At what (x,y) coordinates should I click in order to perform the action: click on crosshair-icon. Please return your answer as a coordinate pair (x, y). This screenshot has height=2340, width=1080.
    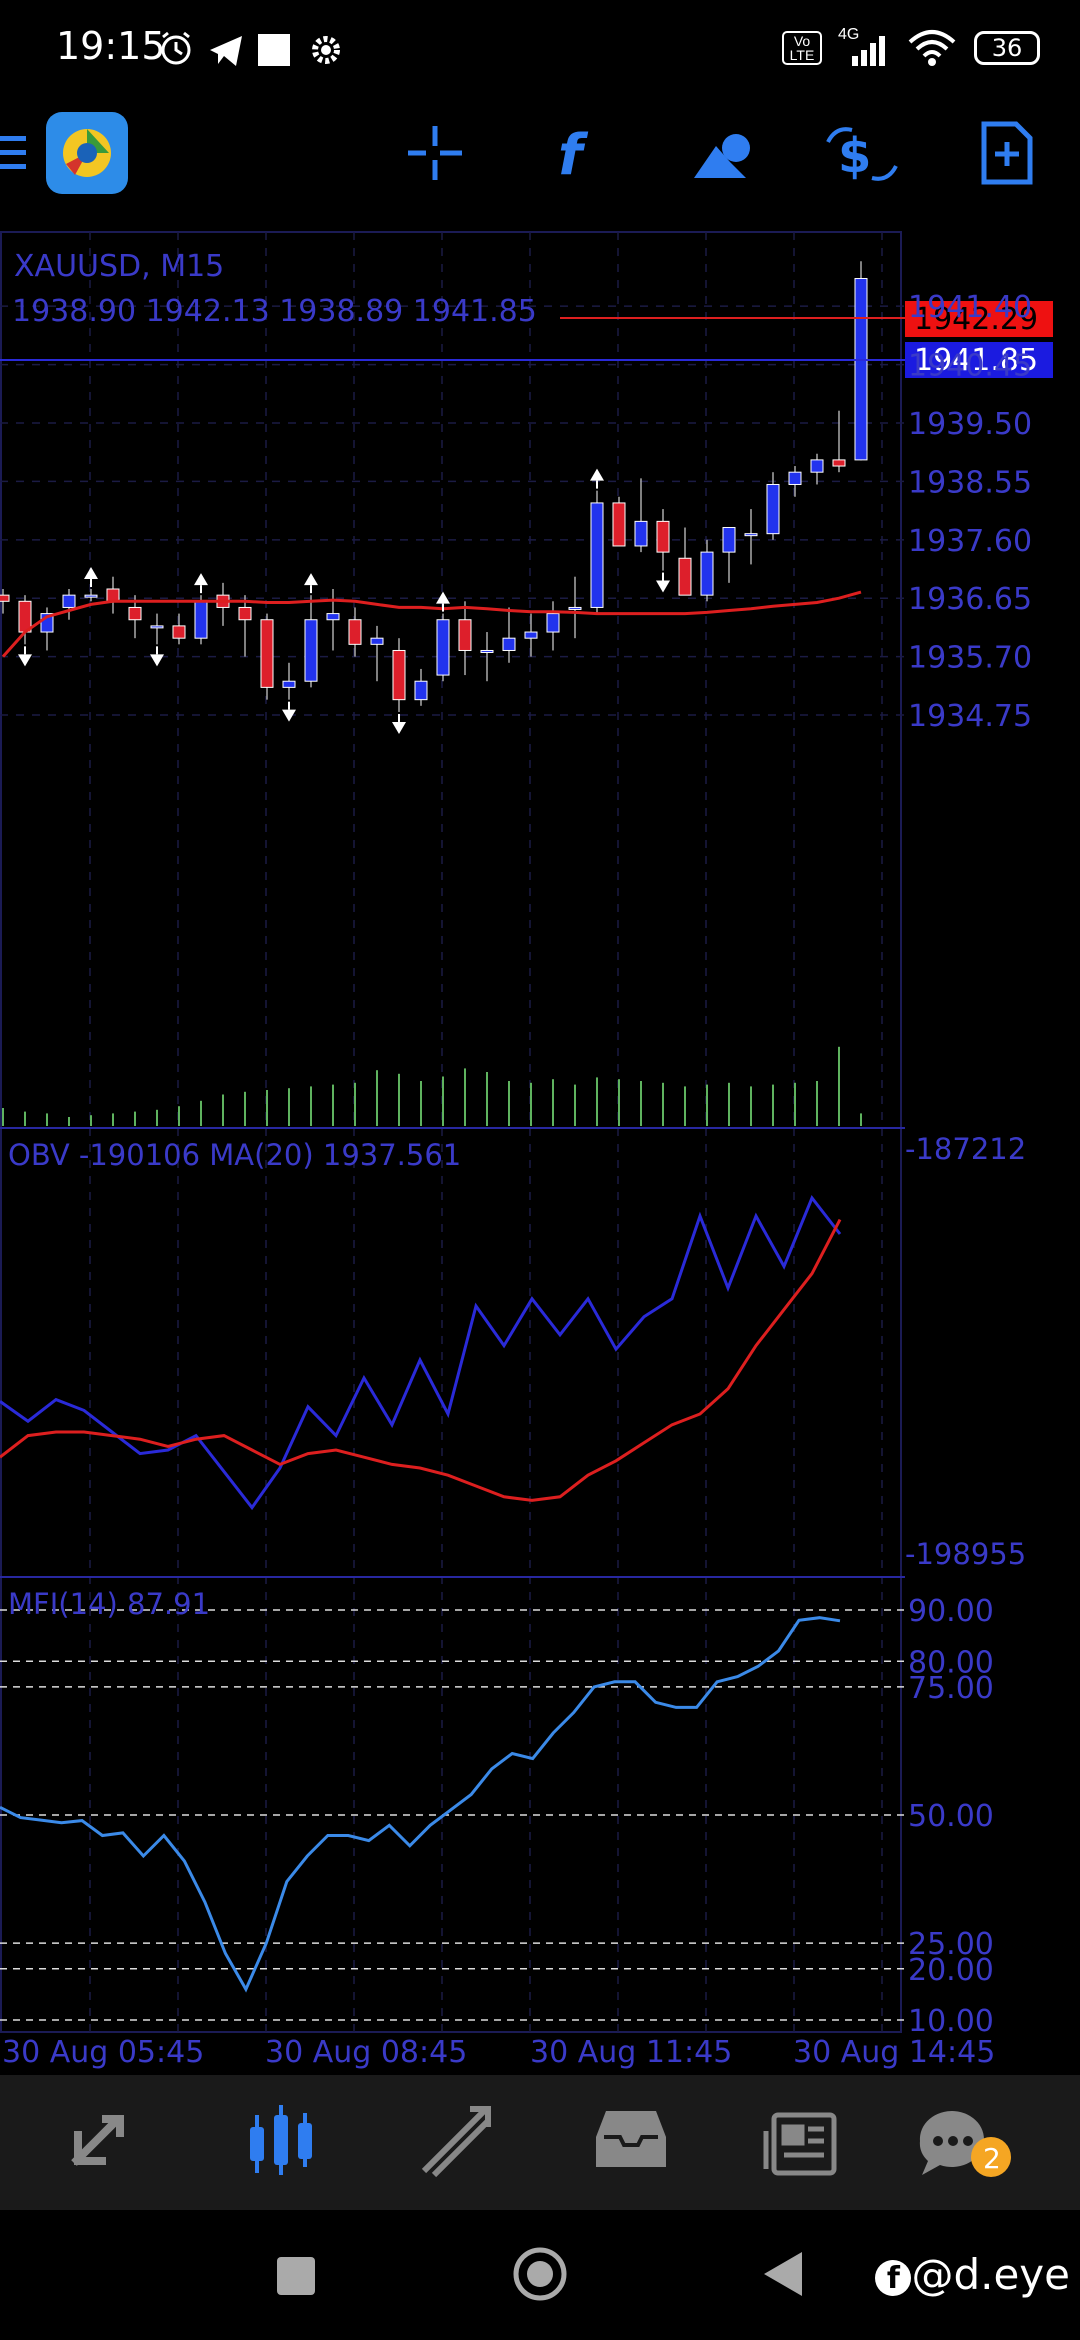
    Looking at the image, I should click on (435, 153).